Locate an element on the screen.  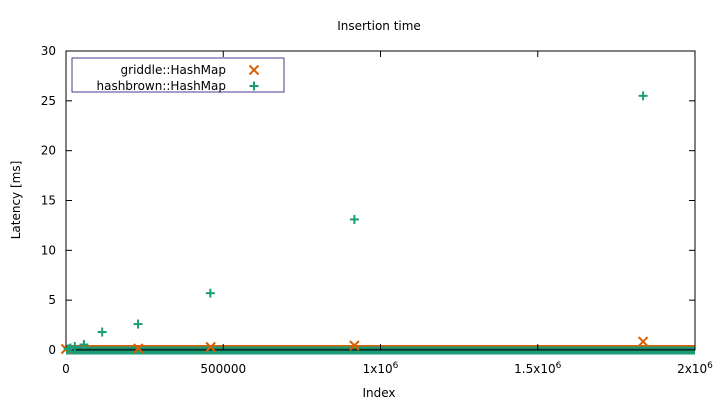
legend-entry-label: griddle::HashMap is located at coordinates (173, 70).